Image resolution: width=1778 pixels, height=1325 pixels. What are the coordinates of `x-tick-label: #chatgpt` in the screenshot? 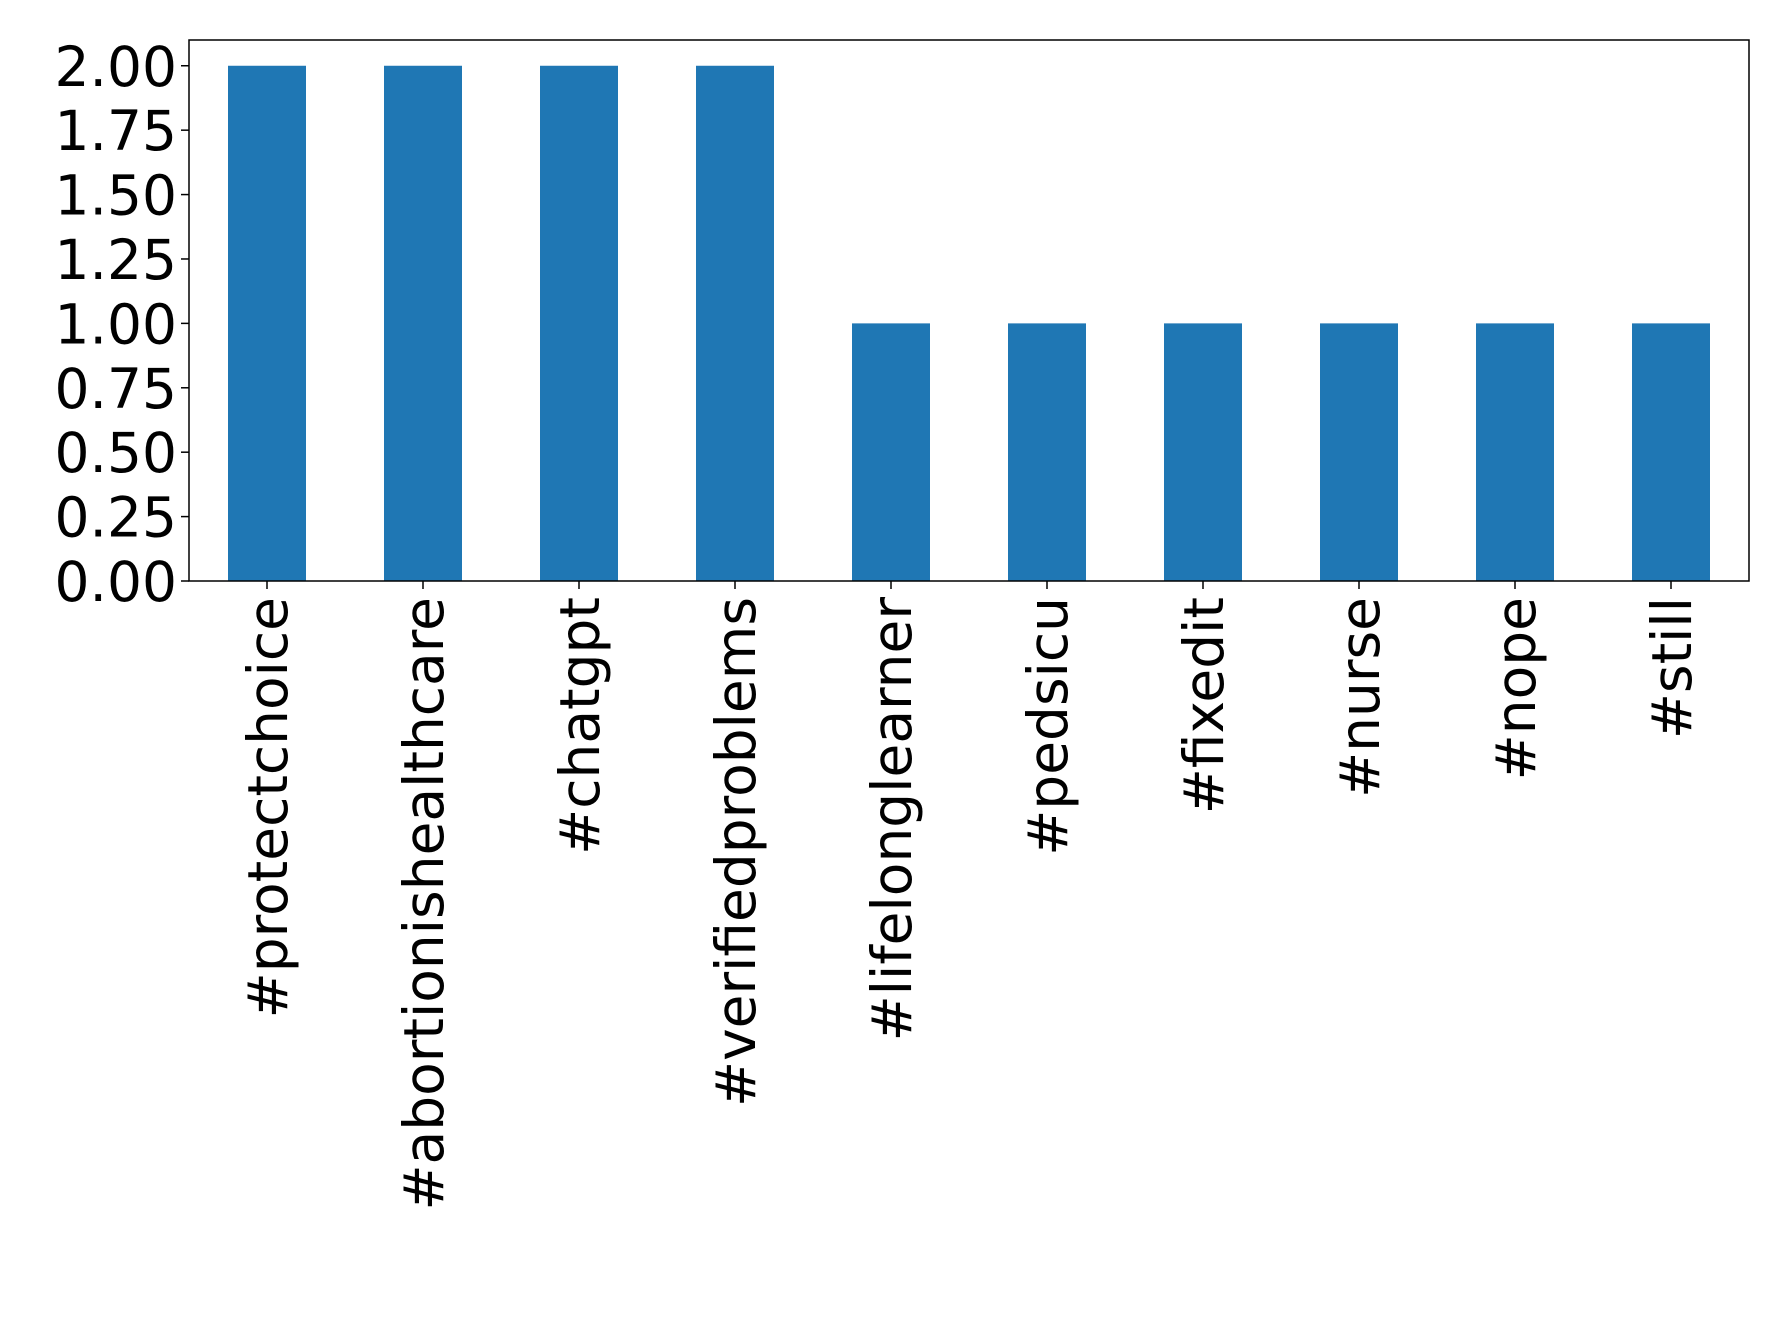 It's located at (580, 726).